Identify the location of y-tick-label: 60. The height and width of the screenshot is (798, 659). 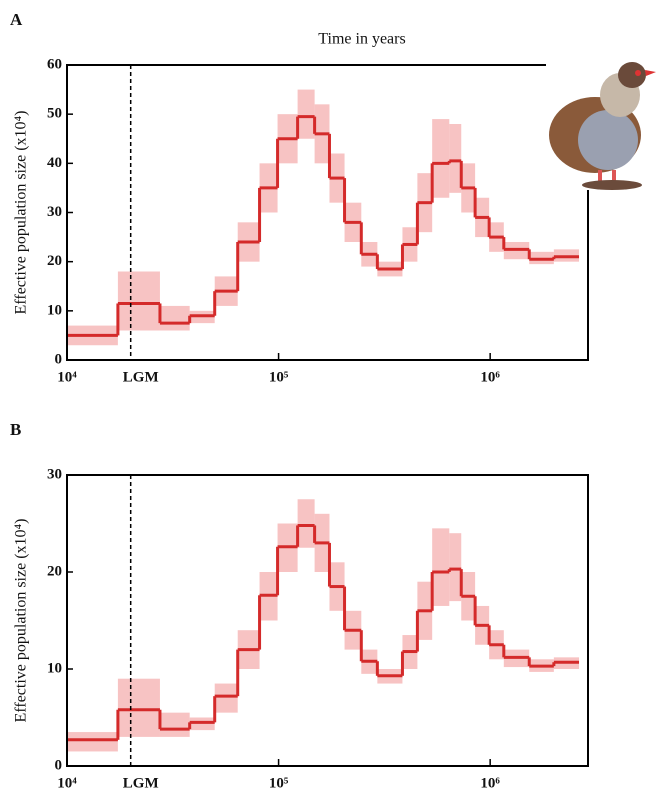
(54, 64).